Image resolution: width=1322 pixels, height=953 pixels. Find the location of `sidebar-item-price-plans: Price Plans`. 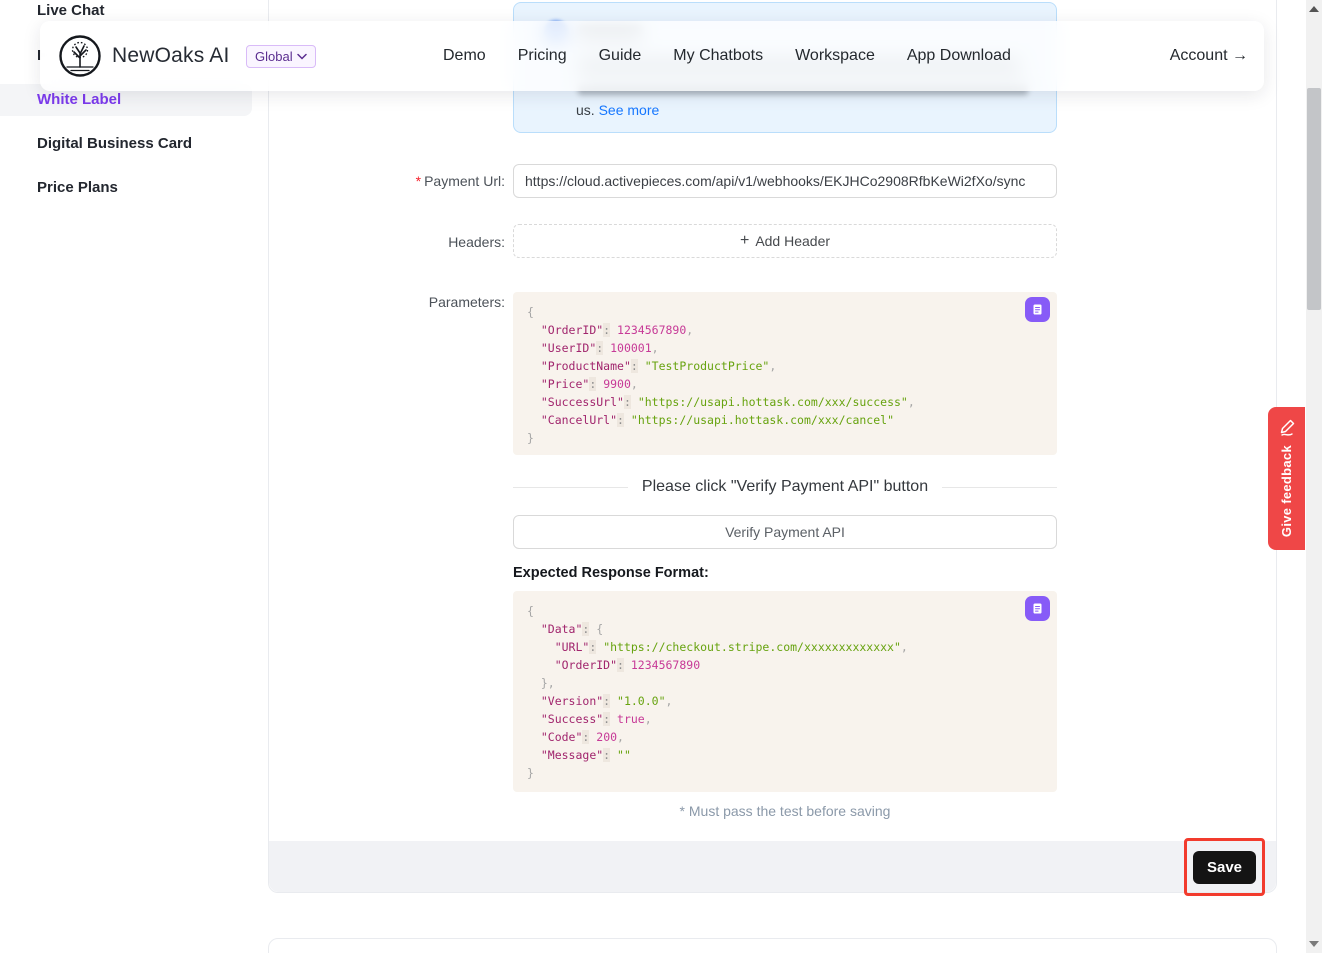

sidebar-item-price-plans: Price Plans is located at coordinates (77, 187).